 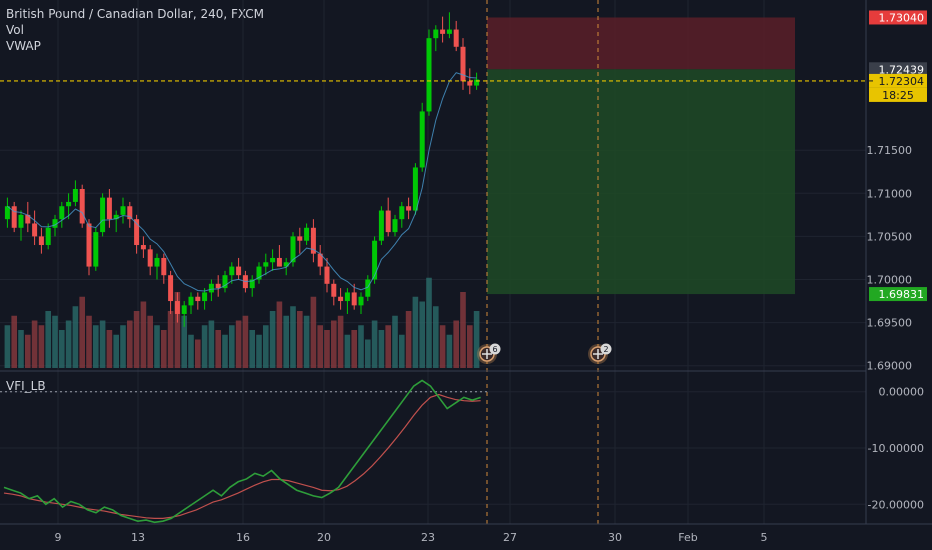 I want to click on price-badge-label: 1.72304, so click(x=902, y=81).